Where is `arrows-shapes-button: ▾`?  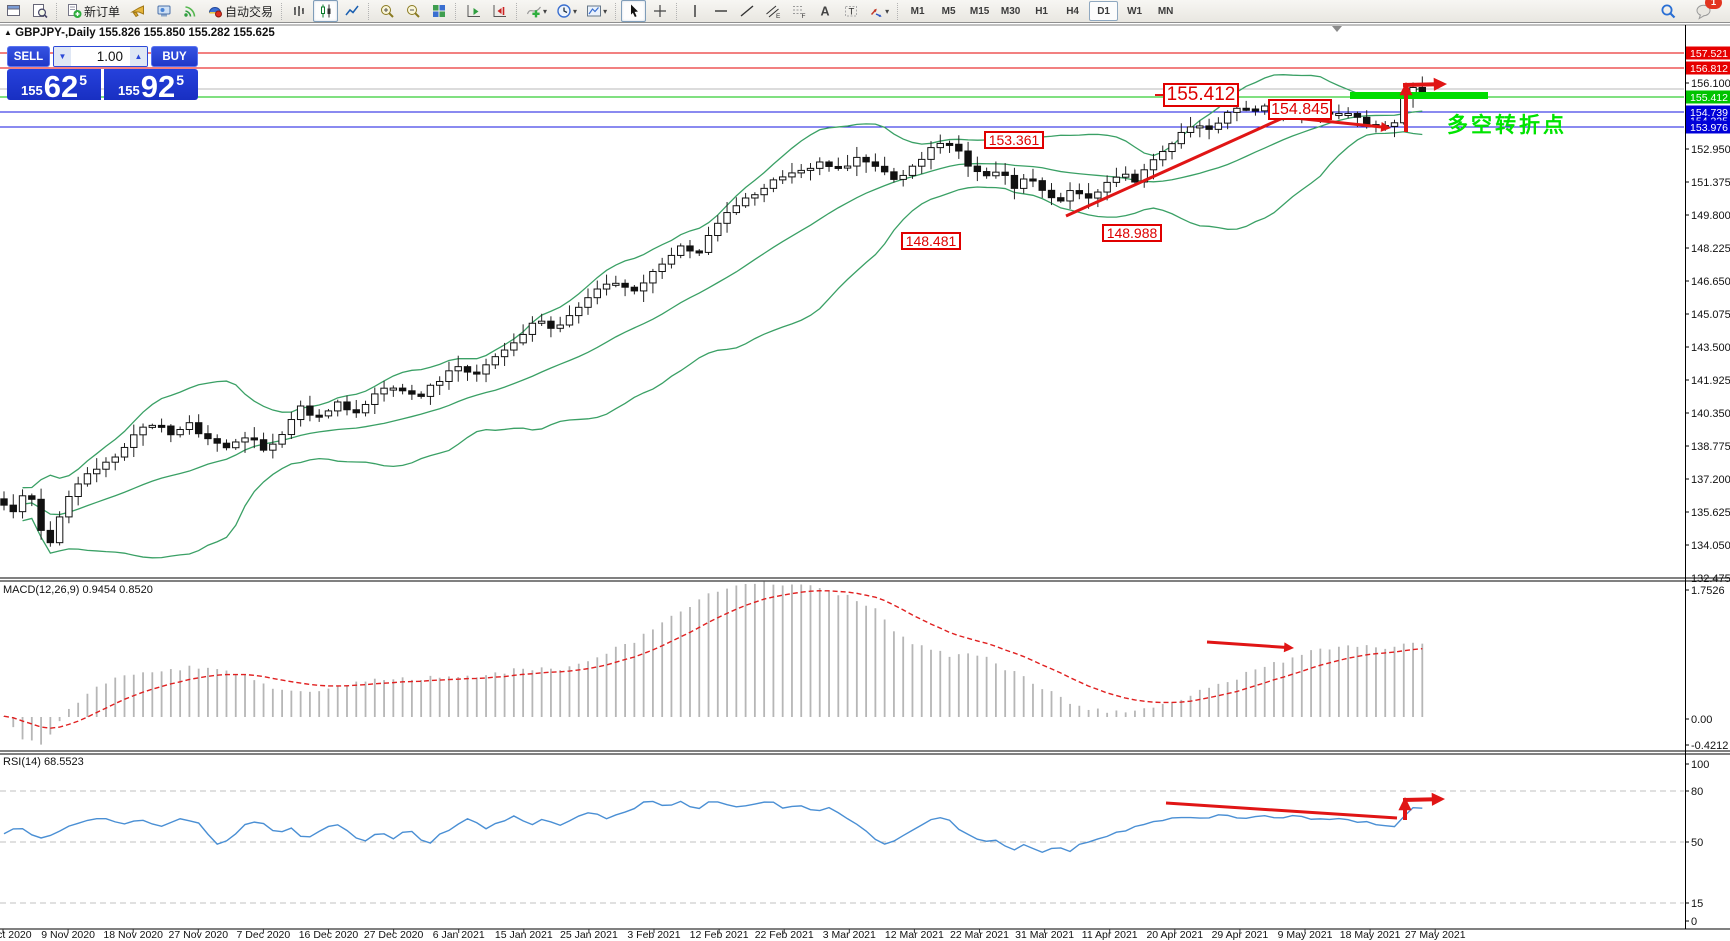
arrows-shapes-button: ▾ is located at coordinates (878, 11).